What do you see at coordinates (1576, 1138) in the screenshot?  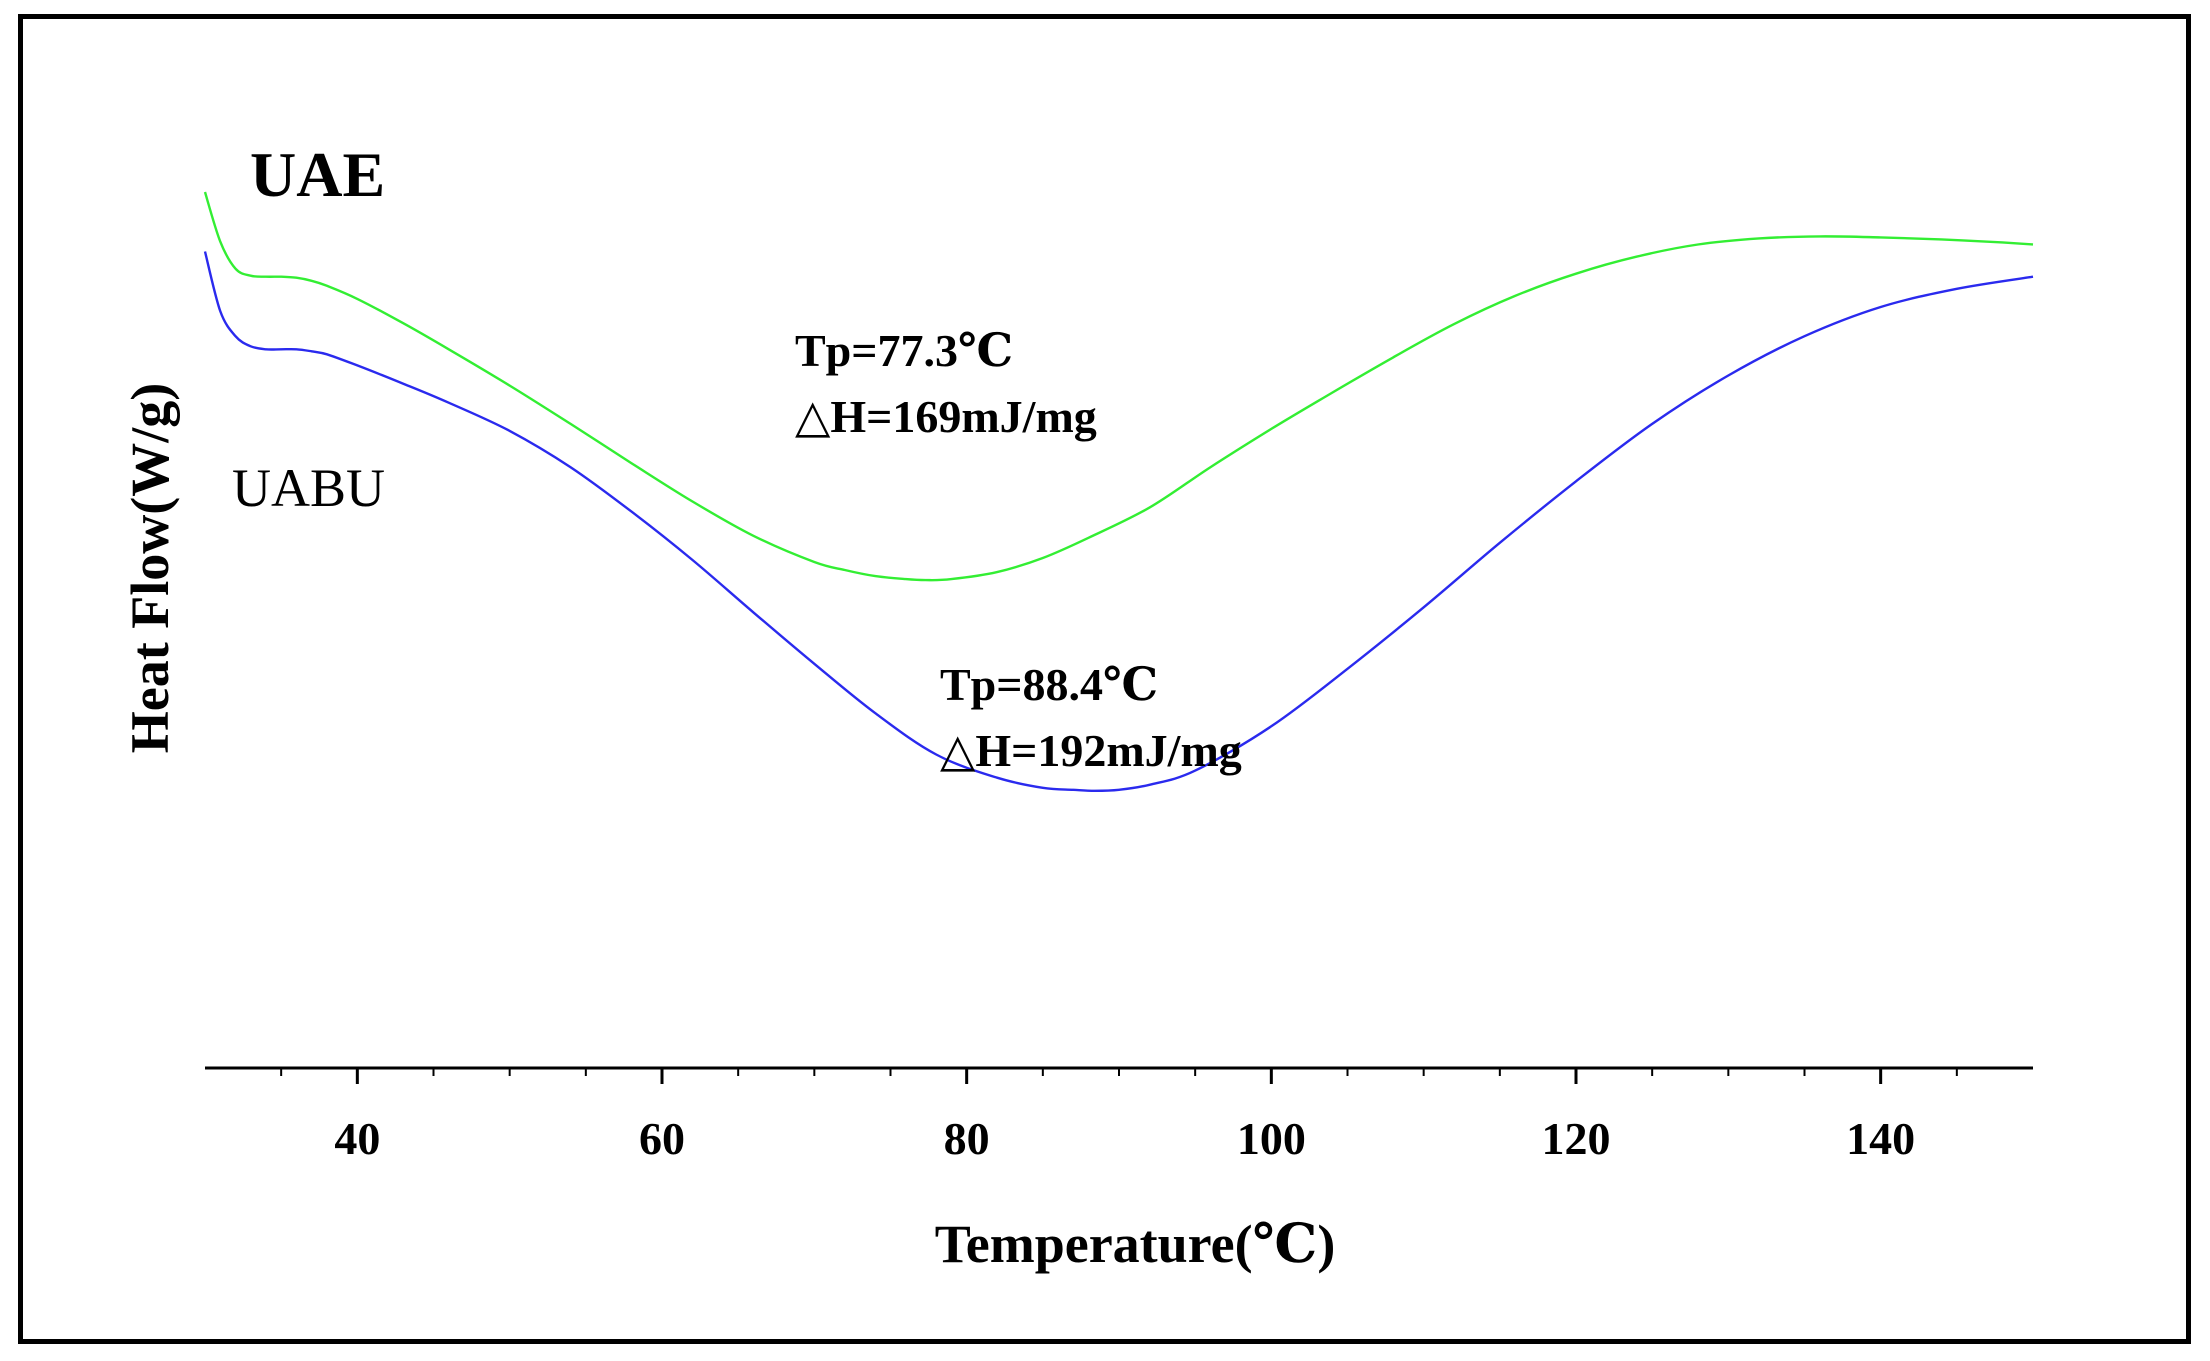 I see `x-tick-label: 120` at bounding box center [1576, 1138].